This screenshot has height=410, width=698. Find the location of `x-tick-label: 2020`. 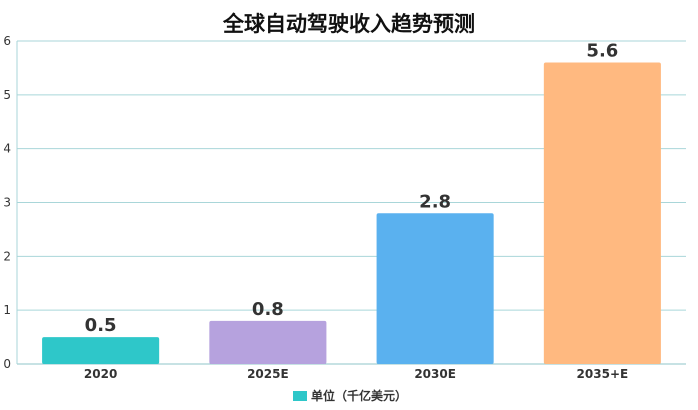

x-tick-label: 2020 is located at coordinates (100, 374).